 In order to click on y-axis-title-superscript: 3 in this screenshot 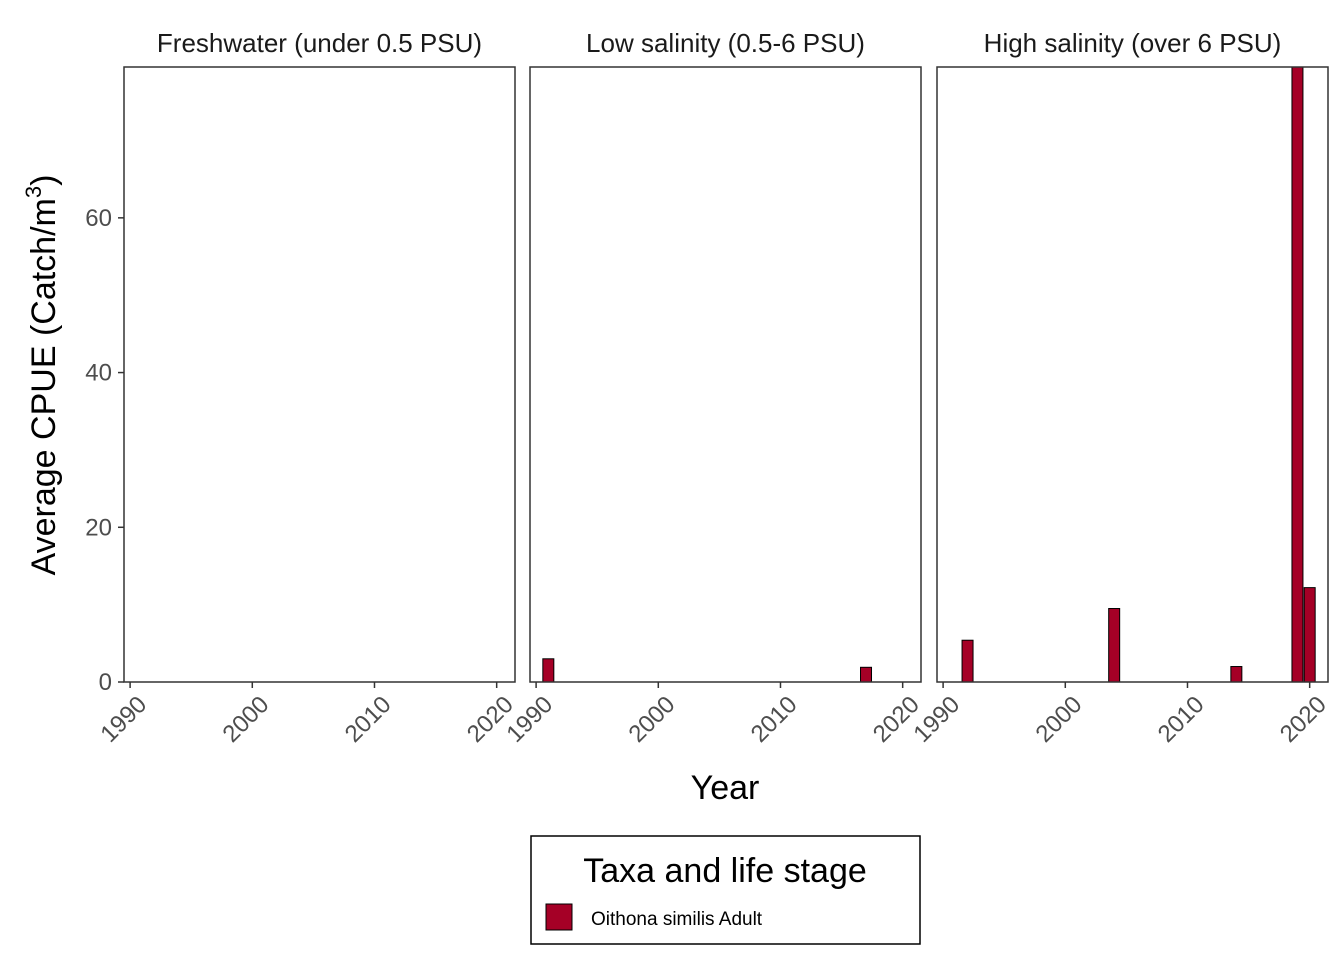, I will do `click(33, 192)`.